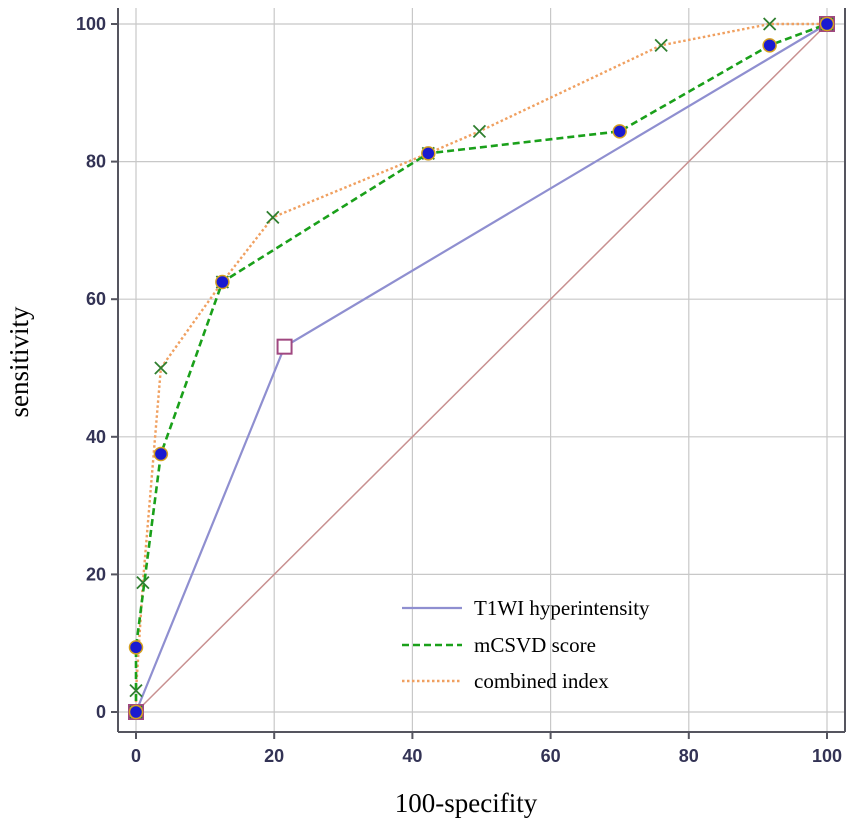  Describe the element at coordinates (535, 645) in the screenshot. I see `legend-label-mcsvd: mCSVD score` at that location.